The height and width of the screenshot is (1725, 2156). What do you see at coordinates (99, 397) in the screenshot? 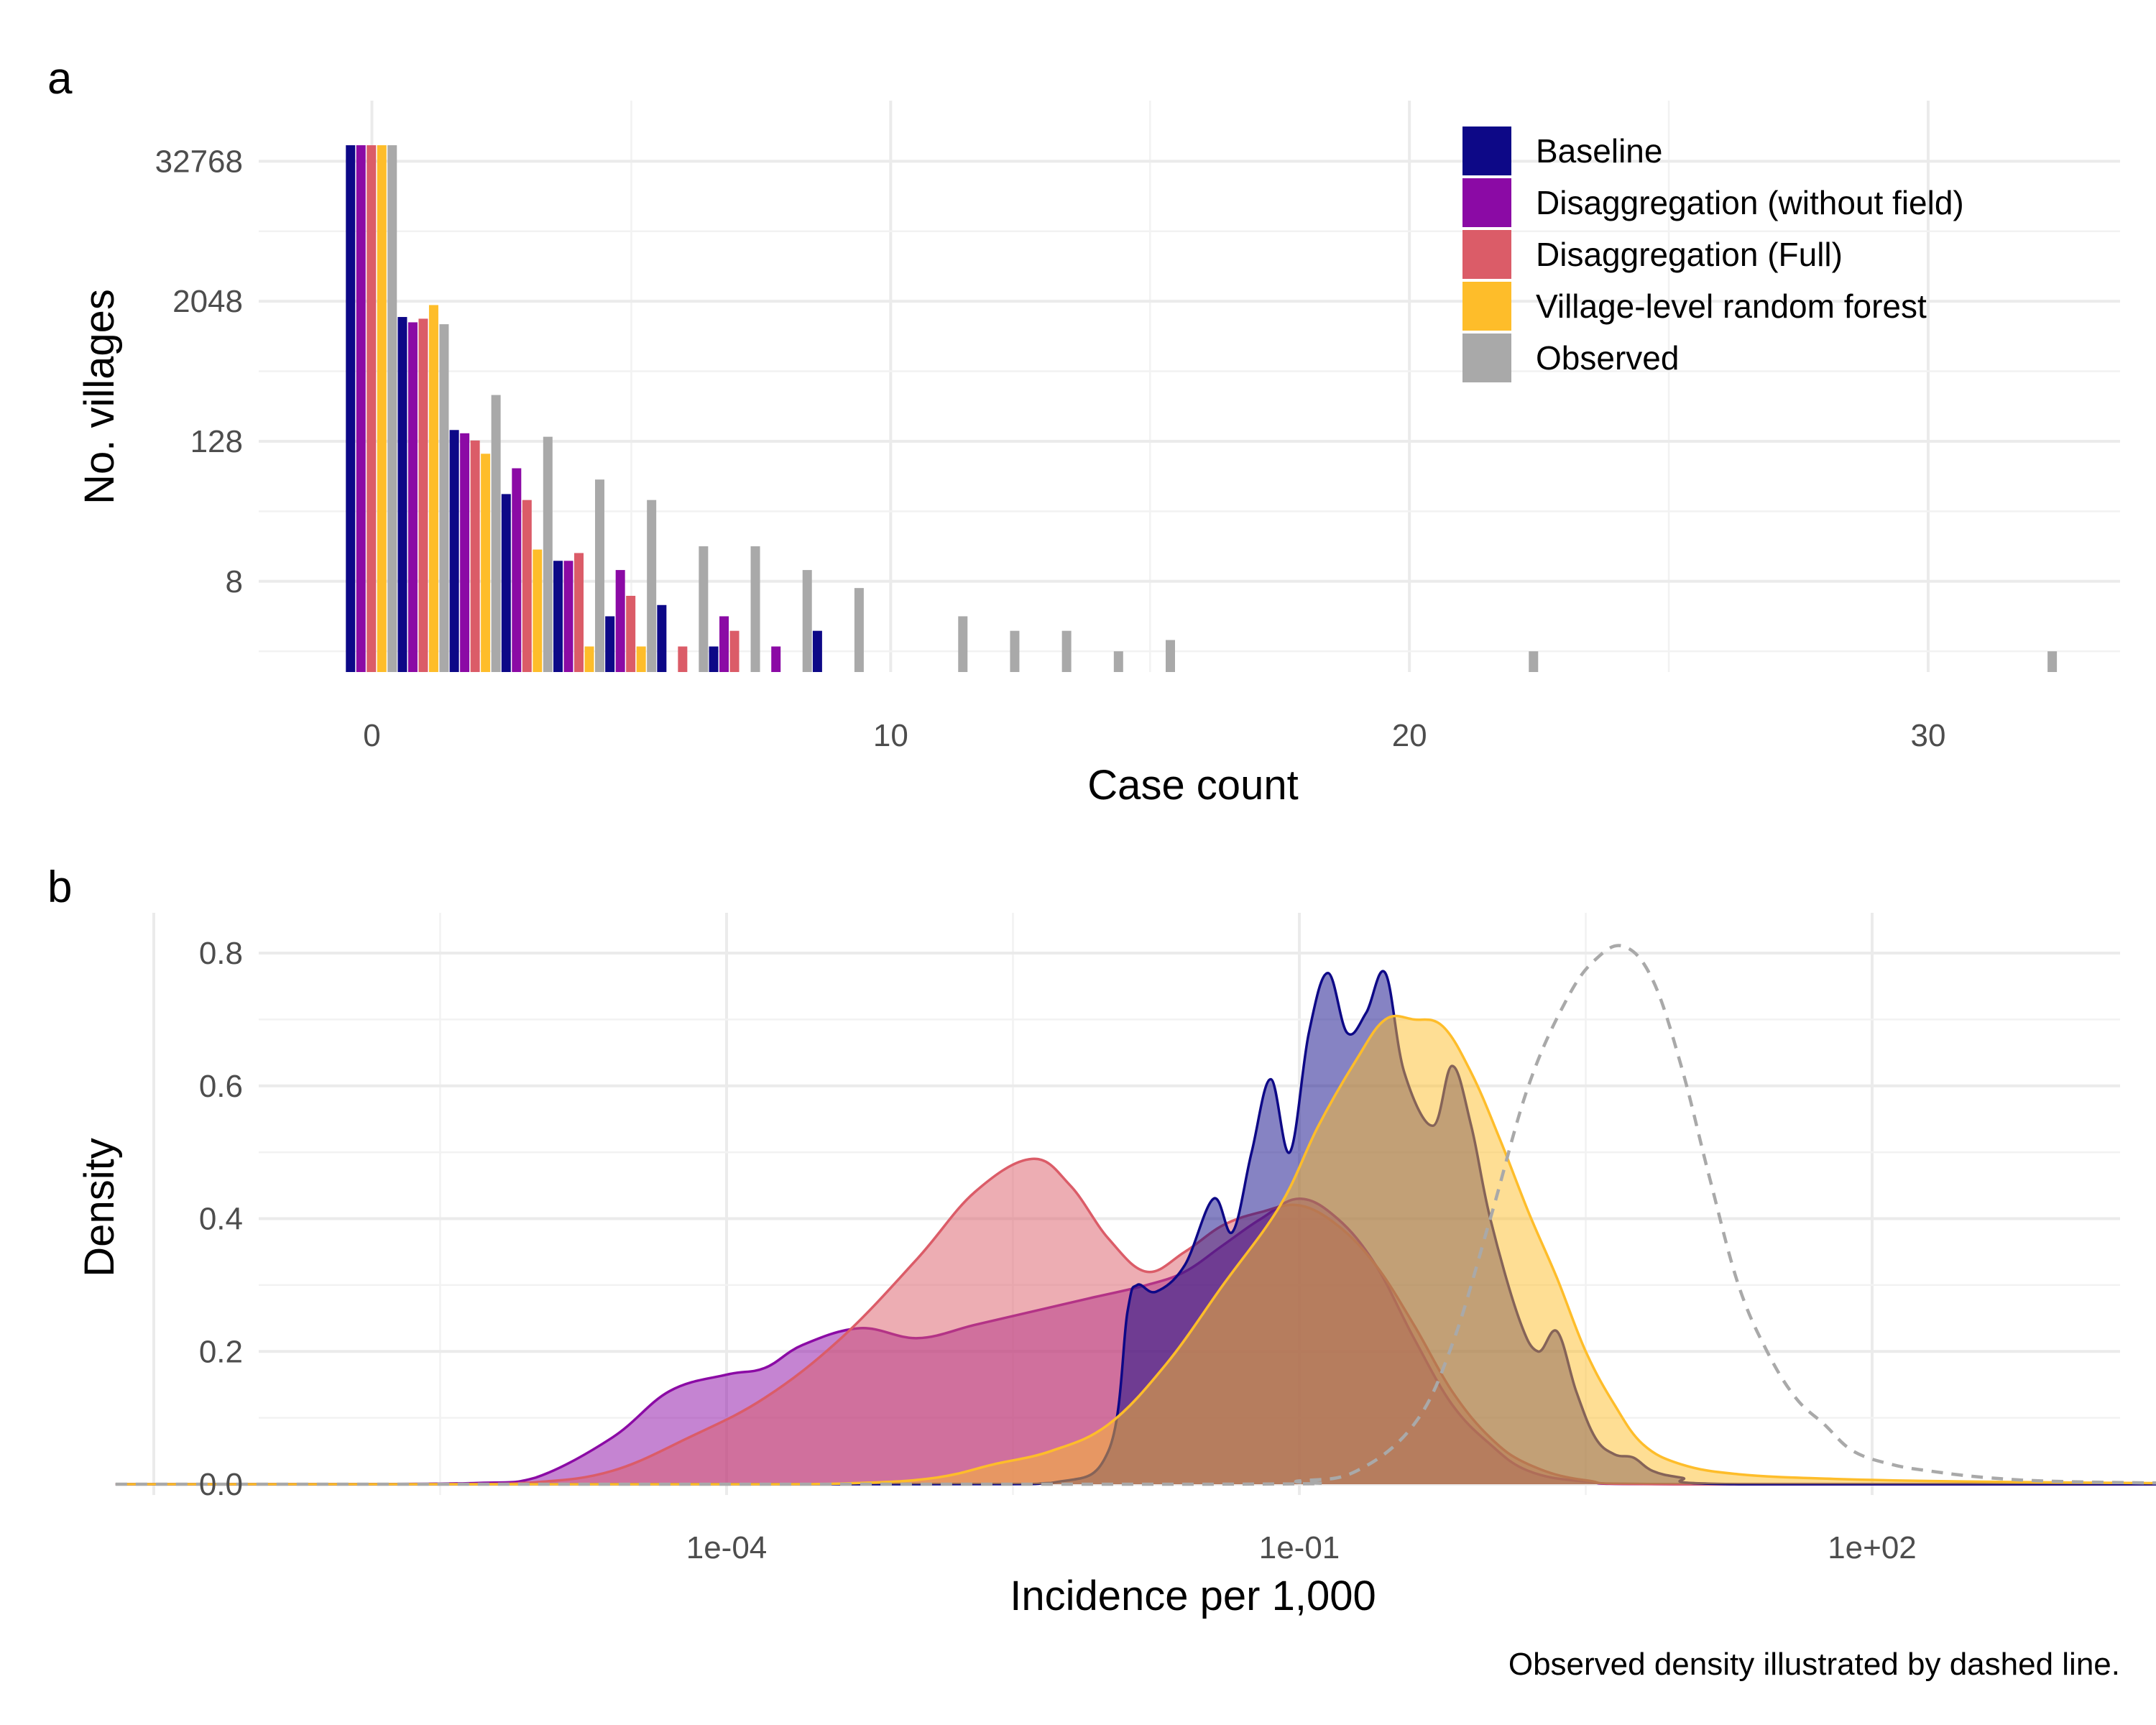
I see `panel-a-y-axis-title: No. villages` at bounding box center [99, 397].